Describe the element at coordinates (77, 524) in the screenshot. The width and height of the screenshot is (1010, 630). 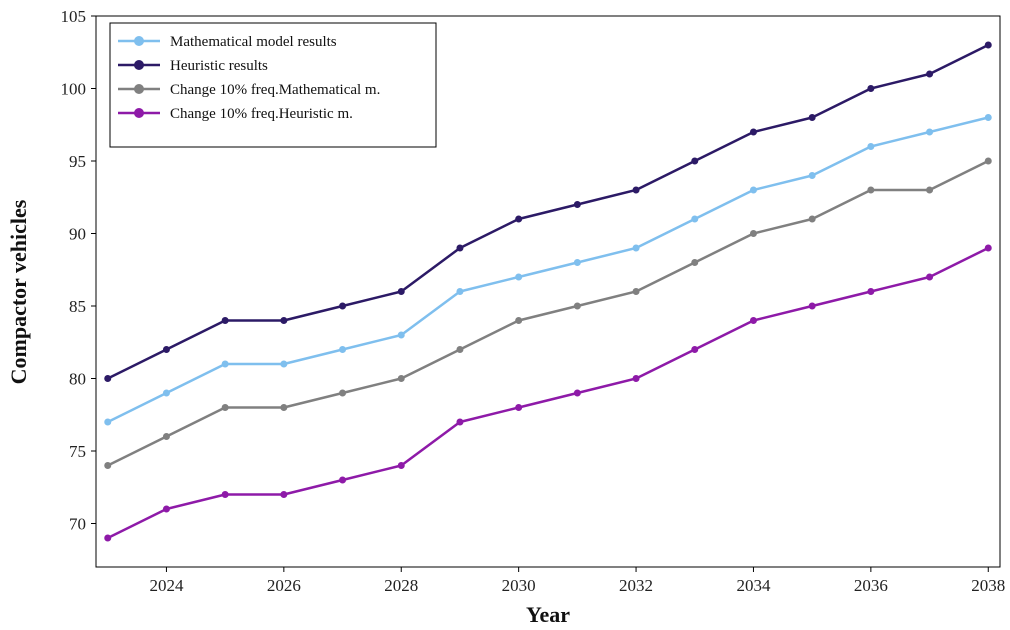
I see `y-tick-label: 70` at that location.